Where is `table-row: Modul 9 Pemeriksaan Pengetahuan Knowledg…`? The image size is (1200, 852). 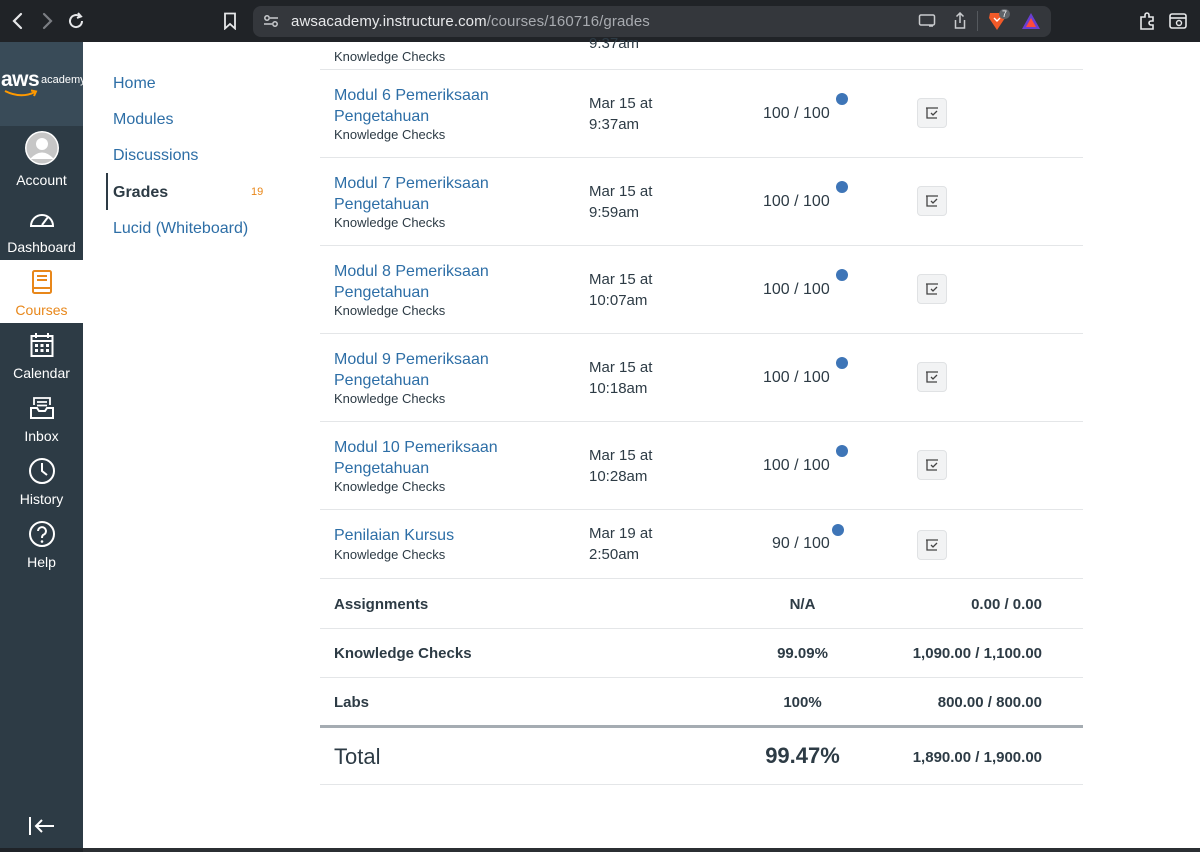
table-row: Modul 9 Pemeriksaan Pengetahuan Knowledg… is located at coordinates (701, 378).